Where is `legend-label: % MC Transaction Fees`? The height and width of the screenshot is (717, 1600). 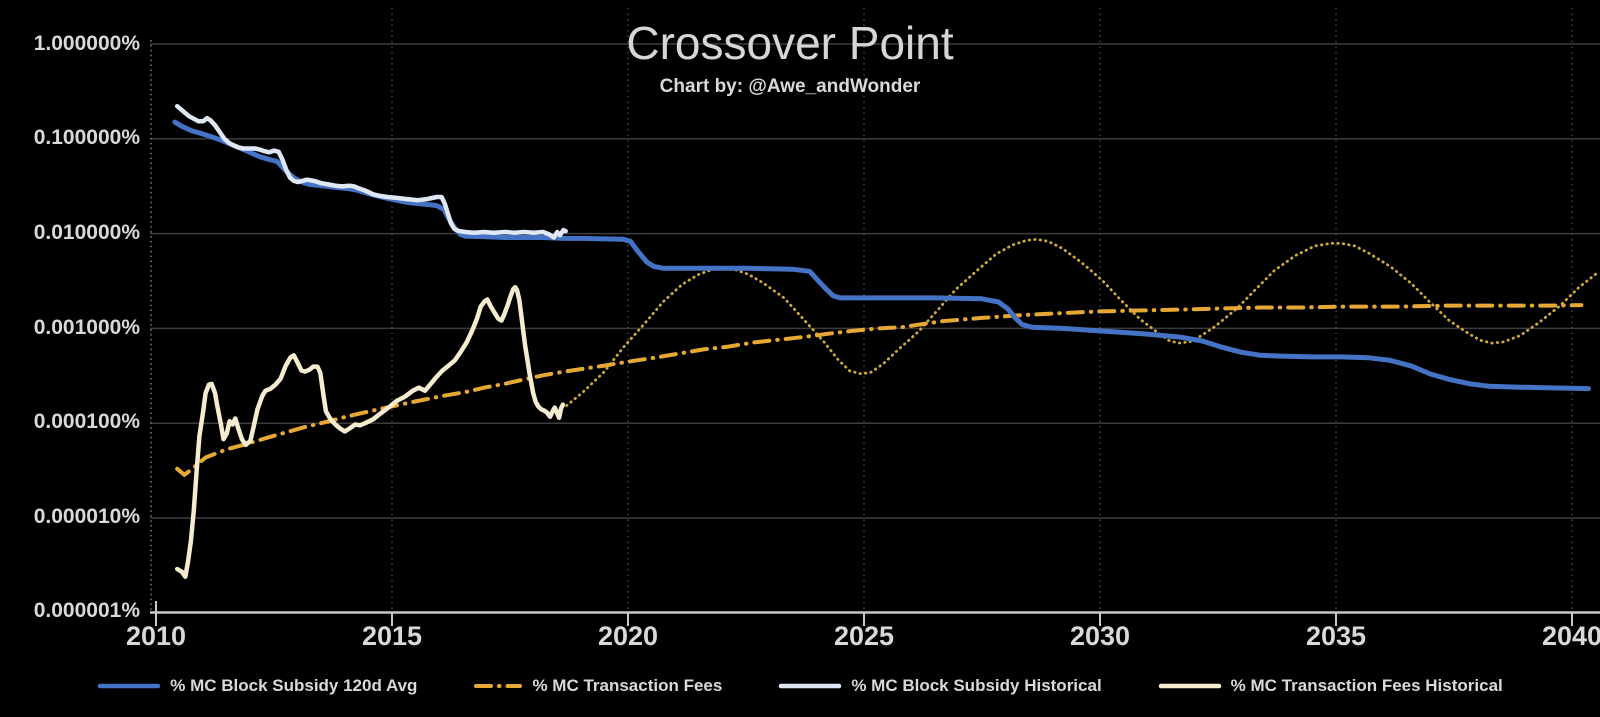
legend-label: % MC Transaction Fees is located at coordinates (627, 685).